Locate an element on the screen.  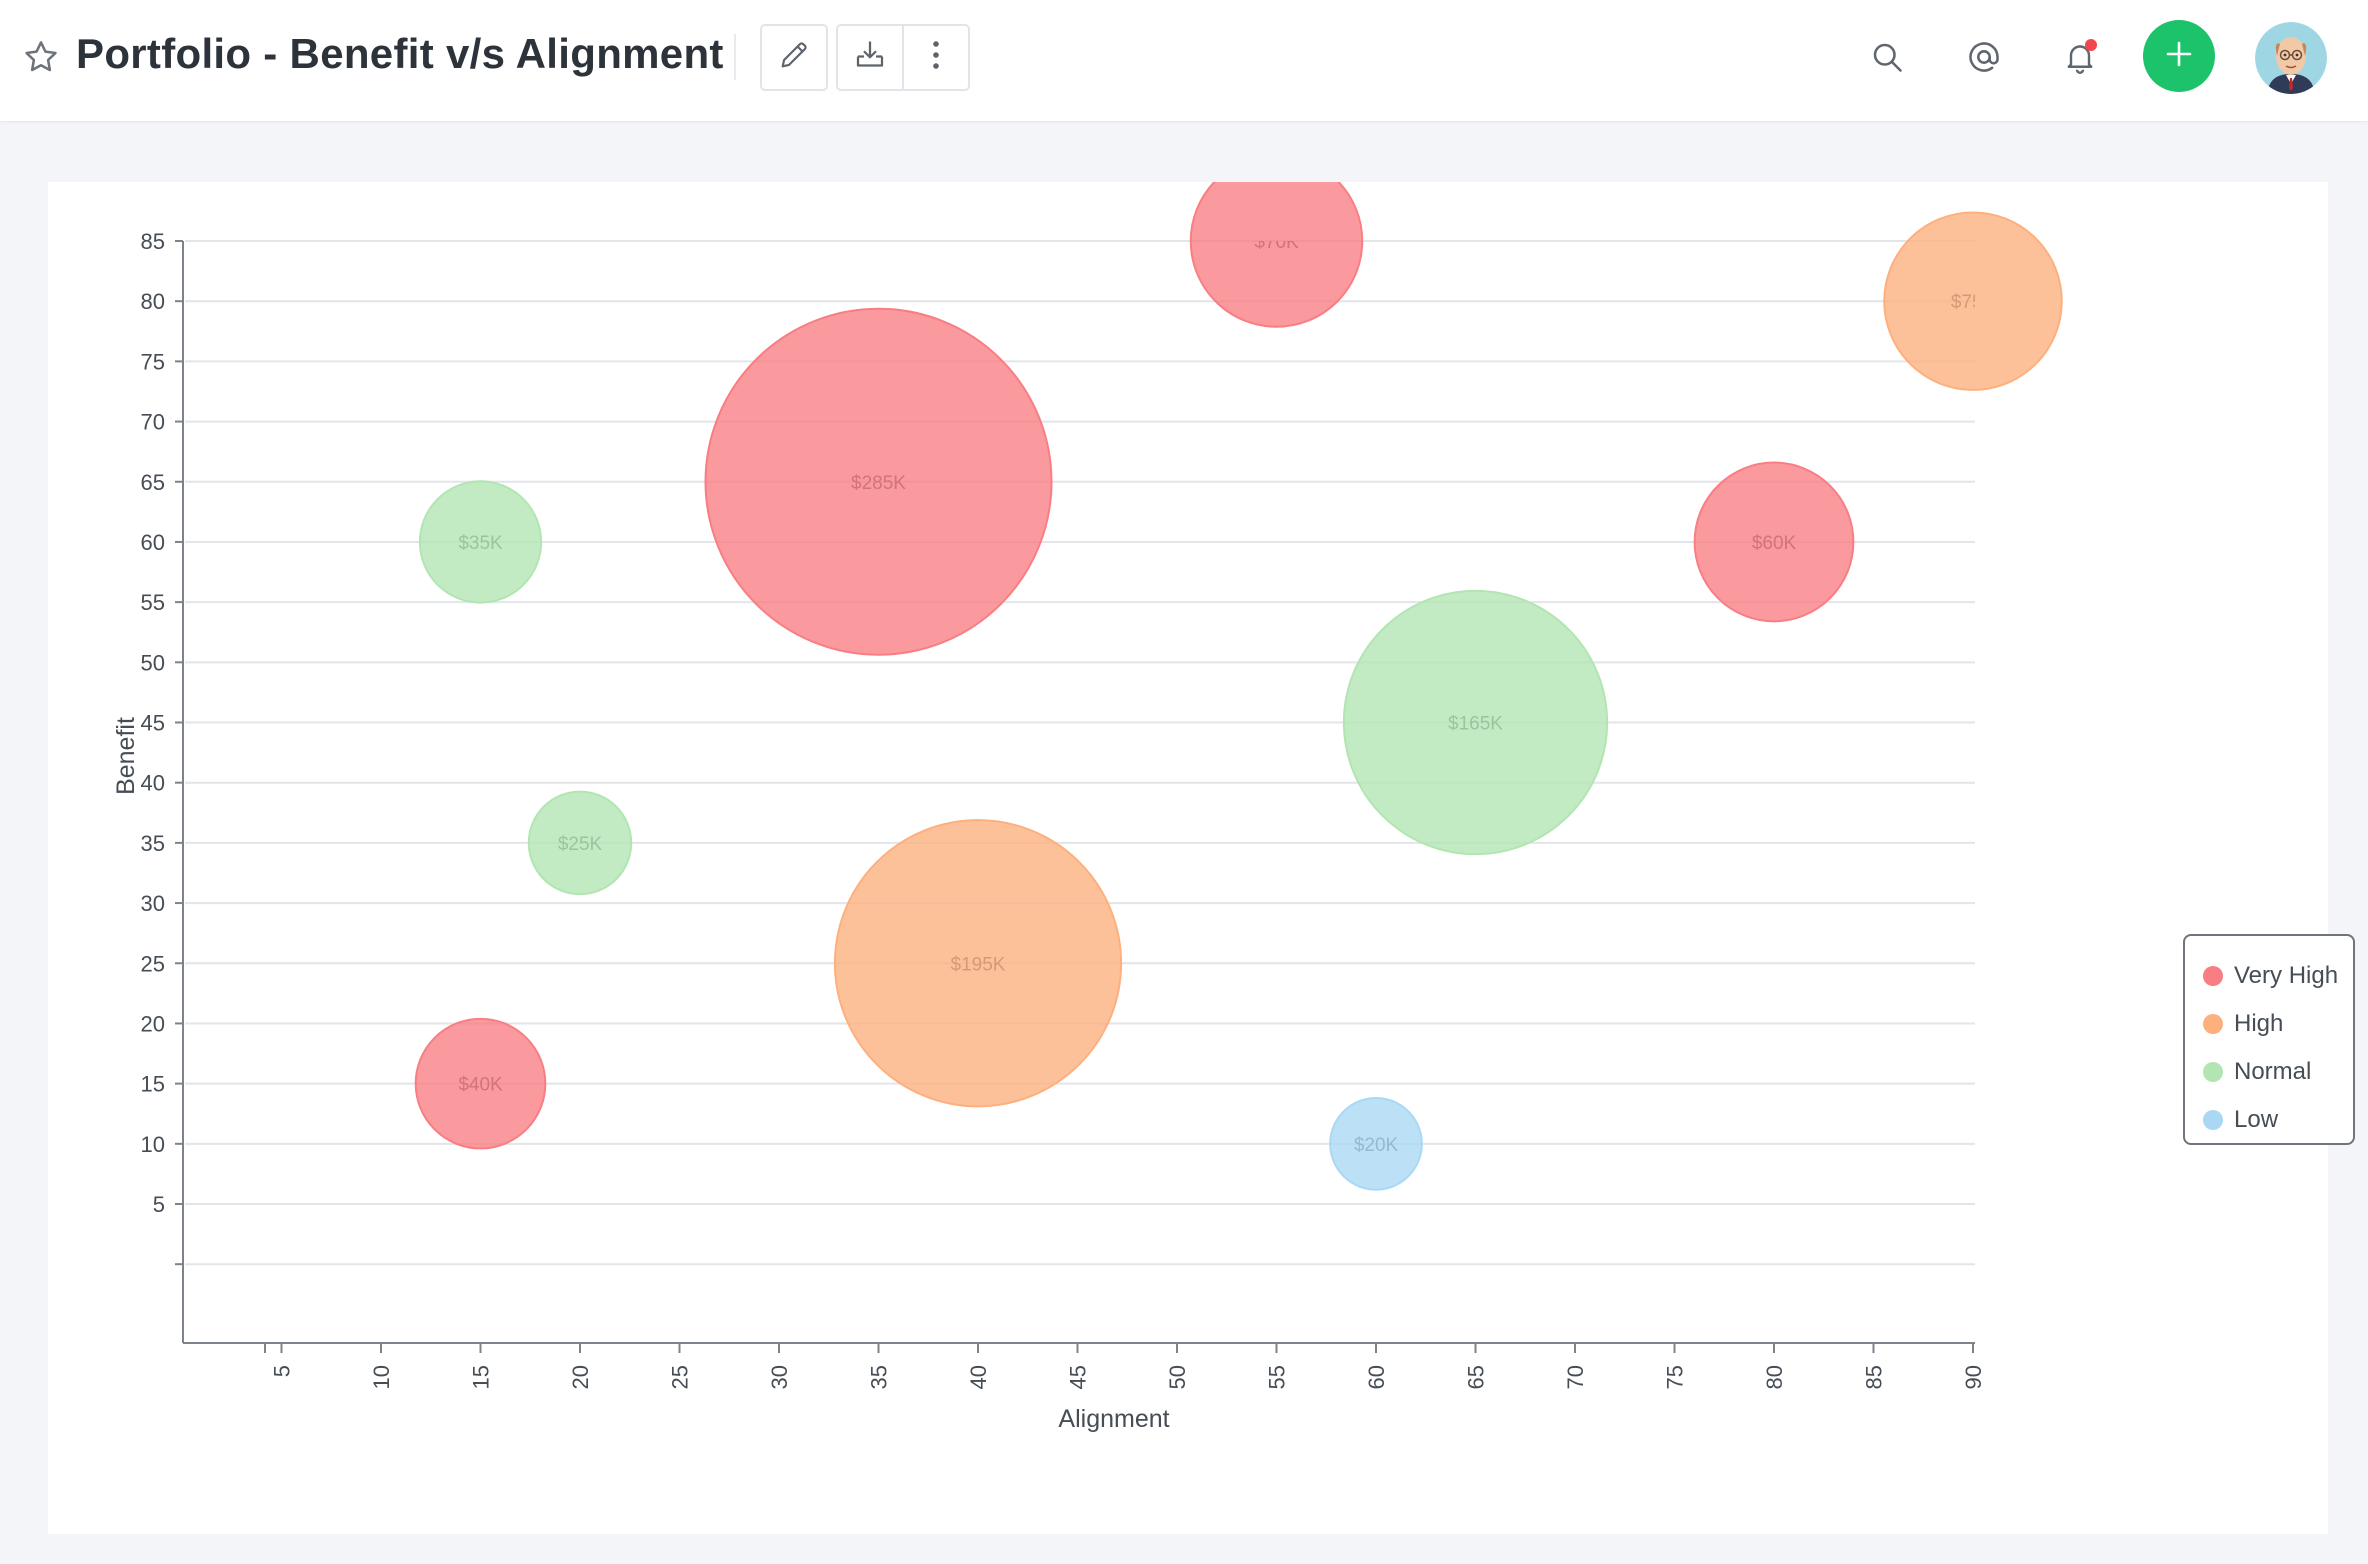
y-tick-label: 25 is located at coordinates (153, 963).